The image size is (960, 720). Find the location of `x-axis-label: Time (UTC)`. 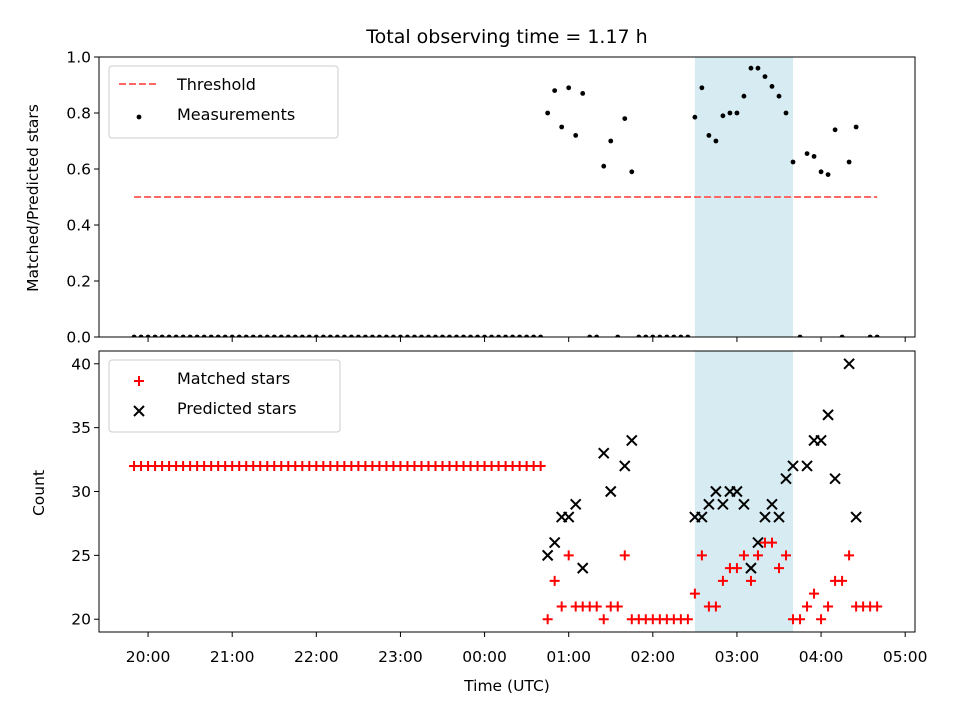

x-axis-label: Time (UTC) is located at coordinates (506, 686).